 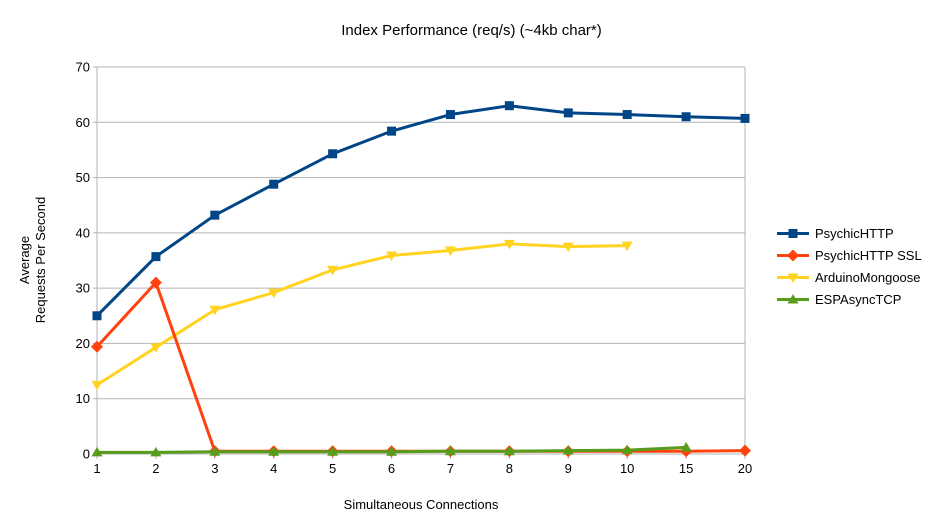 I want to click on x-tick-label: 9, so click(x=568, y=468).